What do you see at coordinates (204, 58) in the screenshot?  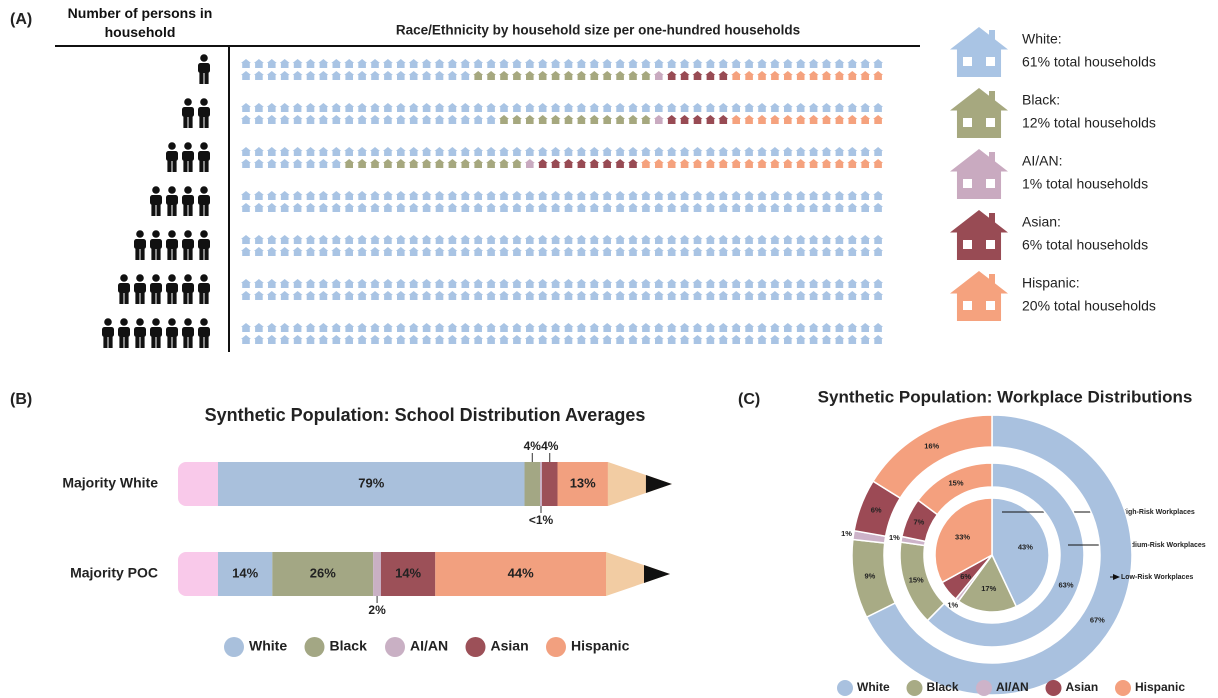 I see `person-head` at bounding box center [204, 58].